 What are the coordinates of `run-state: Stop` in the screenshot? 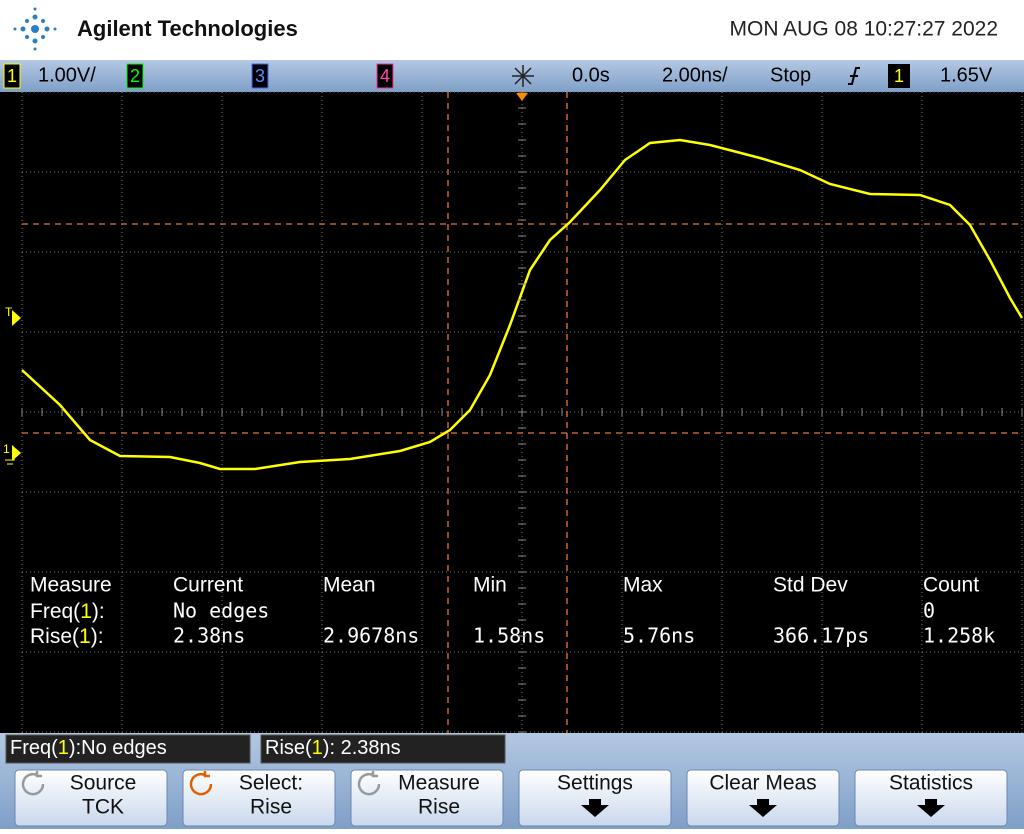 It's located at (790, 75).